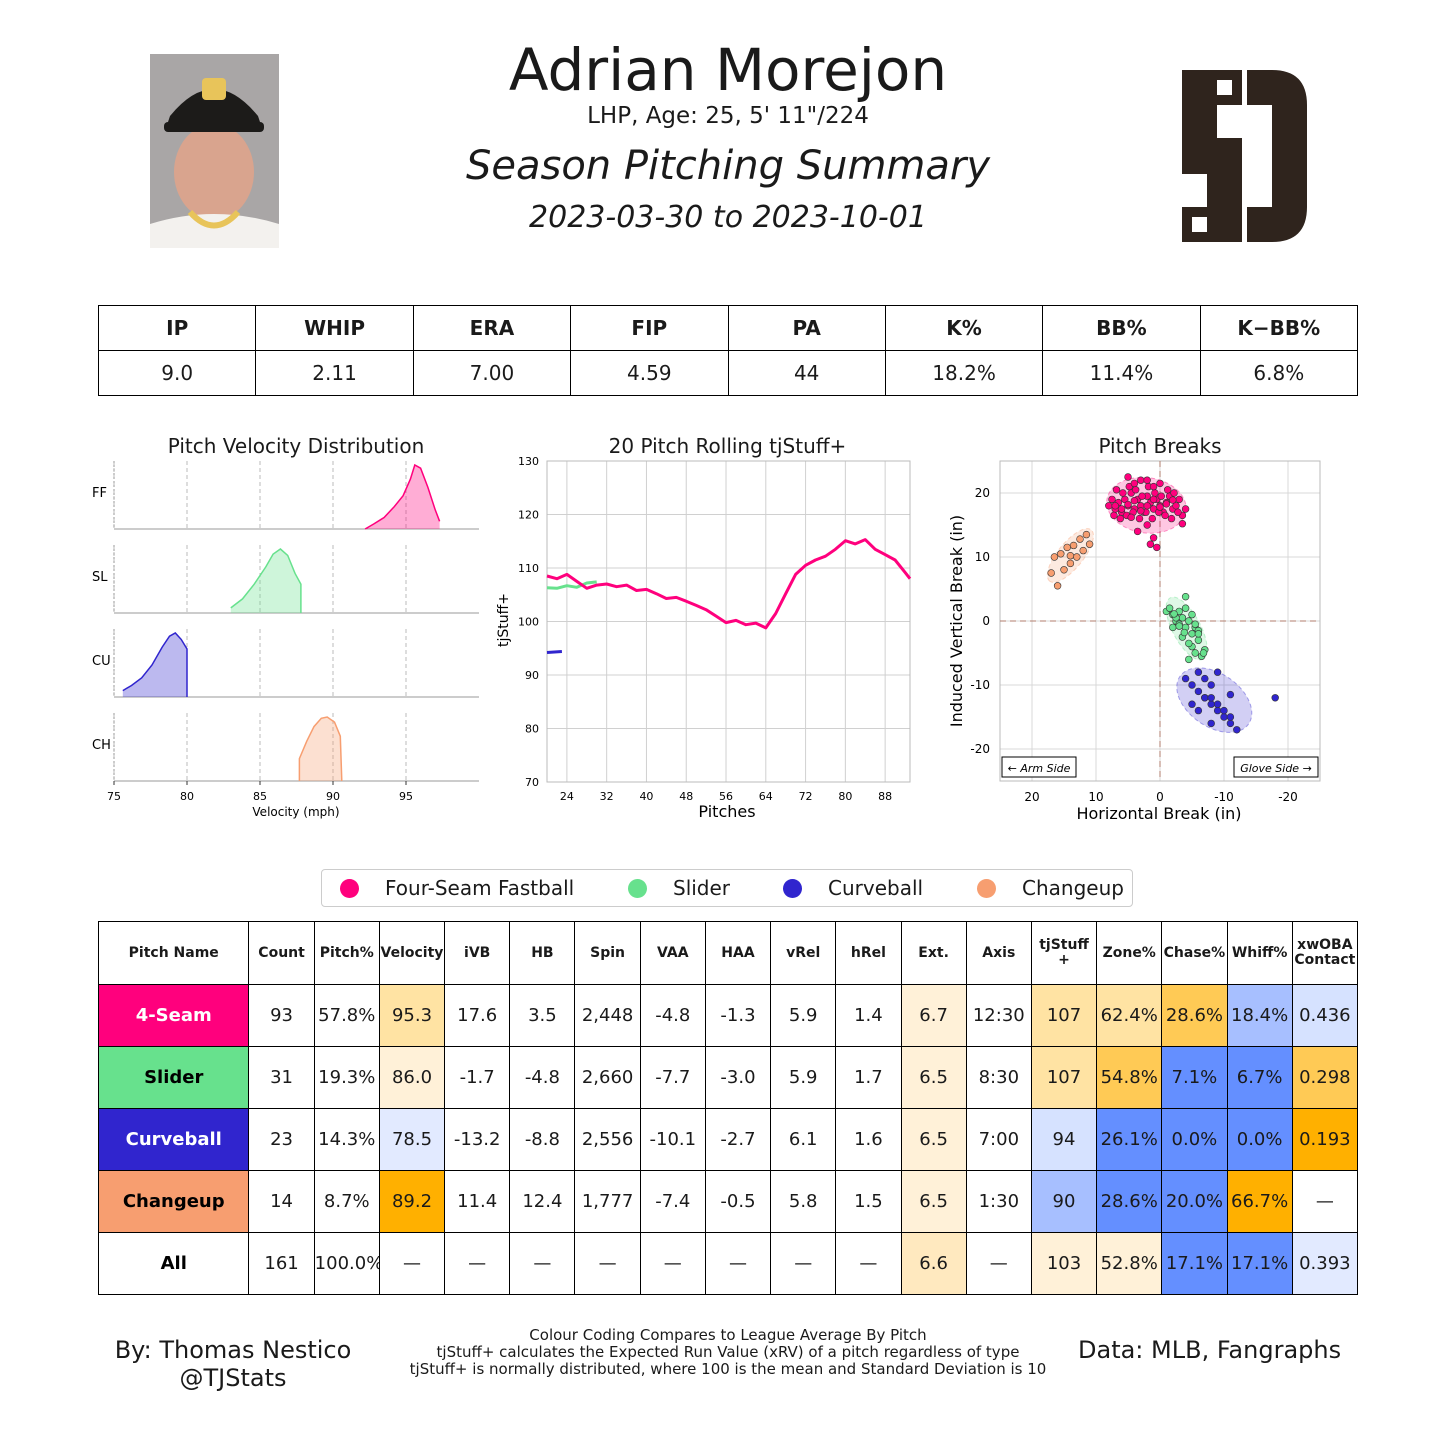  Describe the element at coordinates (1064, 953) in the screenshot. I see `pitch-table-header: tjStuff +` at that location.